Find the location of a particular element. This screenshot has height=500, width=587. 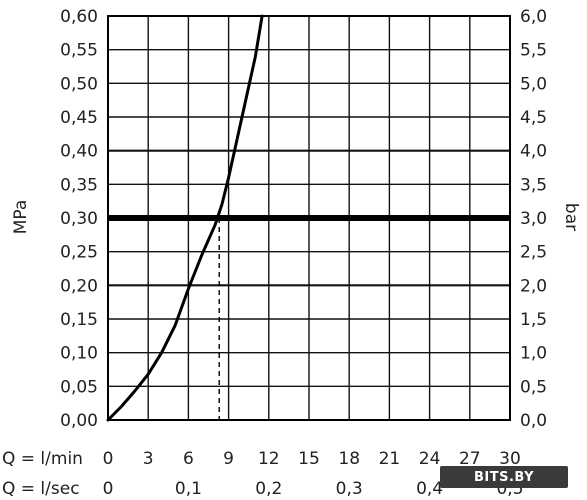

x-tick-label-lmin: 21 is located at coordinates (390, 459).